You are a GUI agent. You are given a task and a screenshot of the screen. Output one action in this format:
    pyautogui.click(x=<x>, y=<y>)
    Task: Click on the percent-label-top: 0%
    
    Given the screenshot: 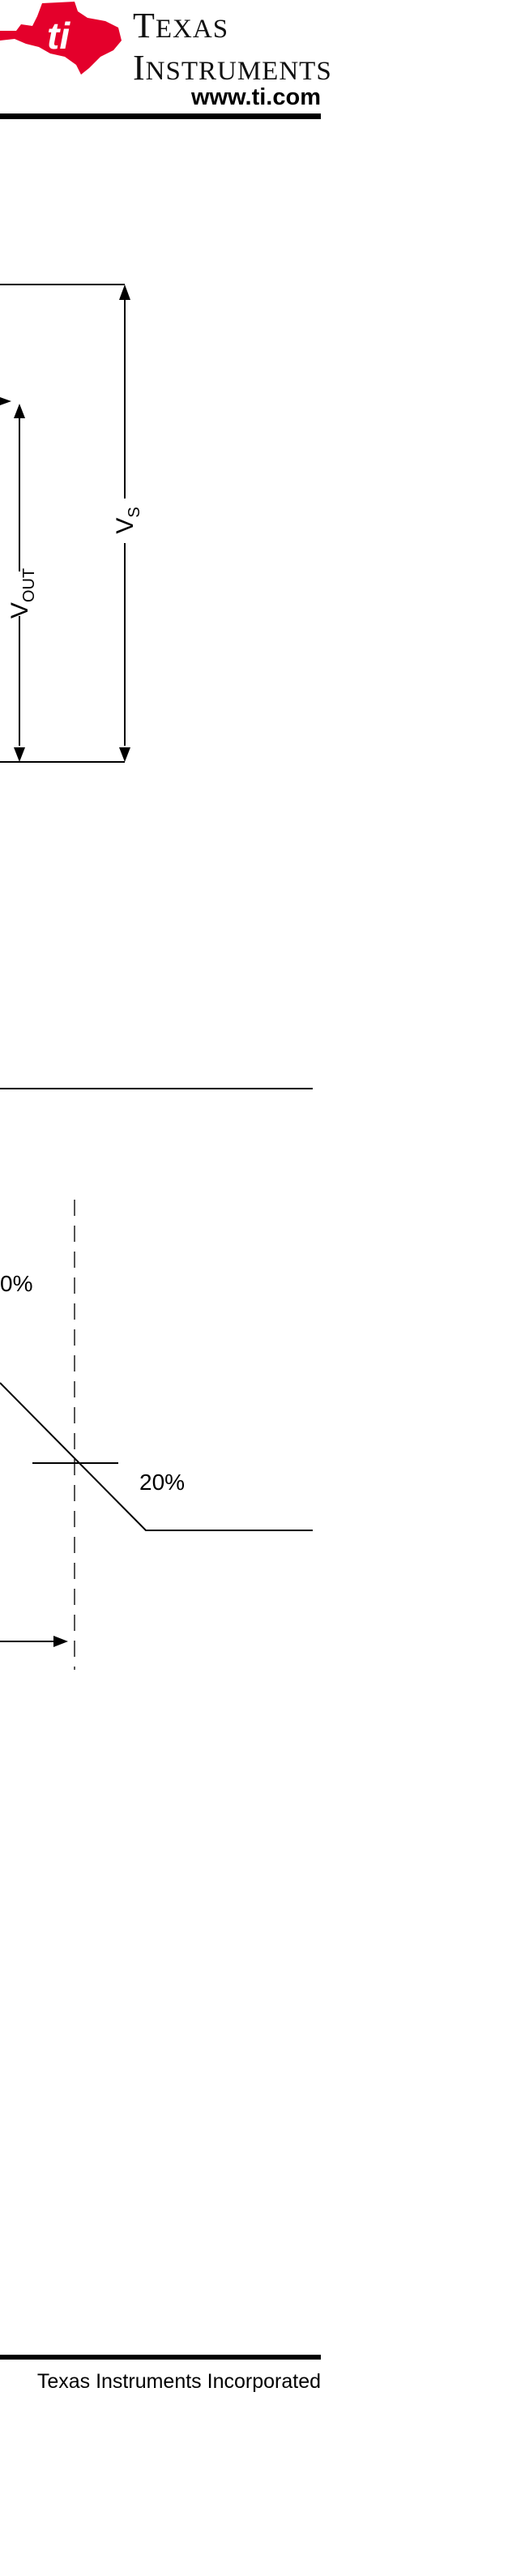 What is the action you would take?
    pyautogui.click(x=16, y=1283)
    